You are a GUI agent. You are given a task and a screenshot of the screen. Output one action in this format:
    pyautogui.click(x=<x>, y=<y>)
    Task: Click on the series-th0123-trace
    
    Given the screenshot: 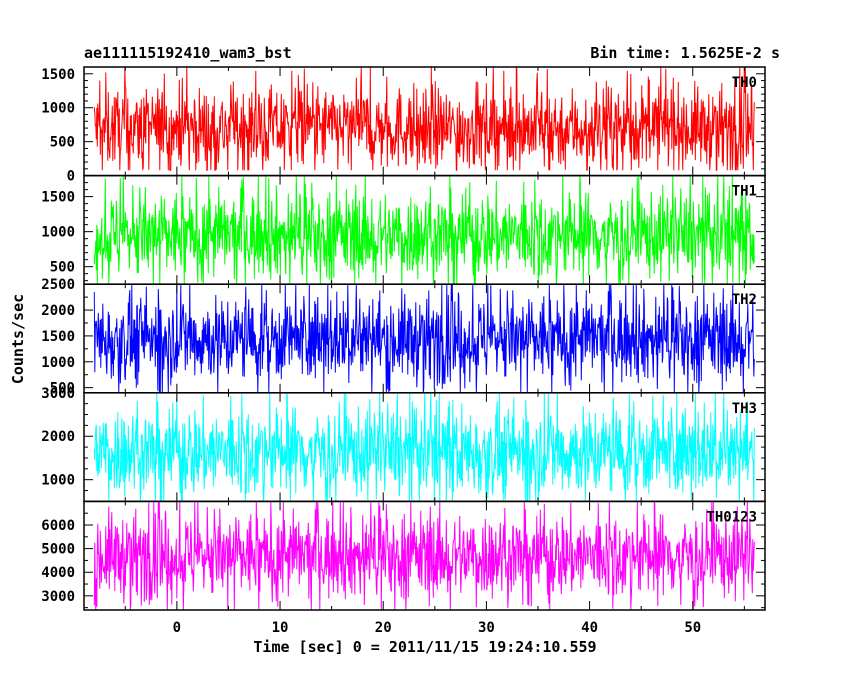 What is the action you would take?
    pyautogui.click(x=424, y=555)
    